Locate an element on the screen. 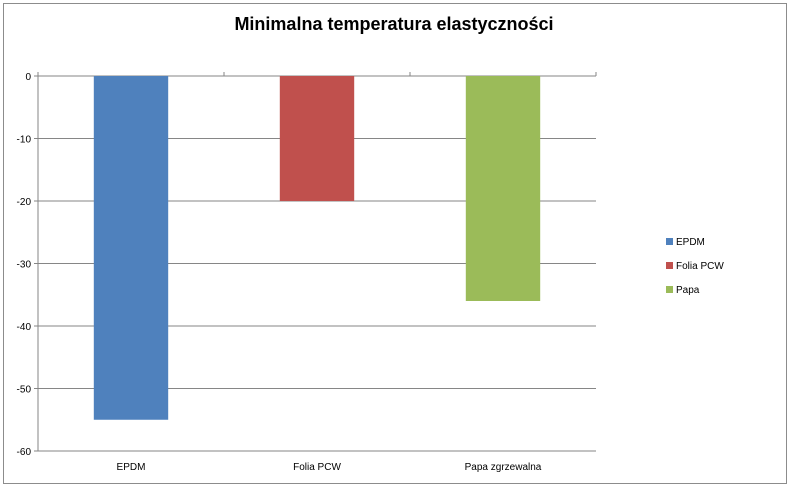  x-tick-label: Folia PCW is located at coordinates (317, 467).